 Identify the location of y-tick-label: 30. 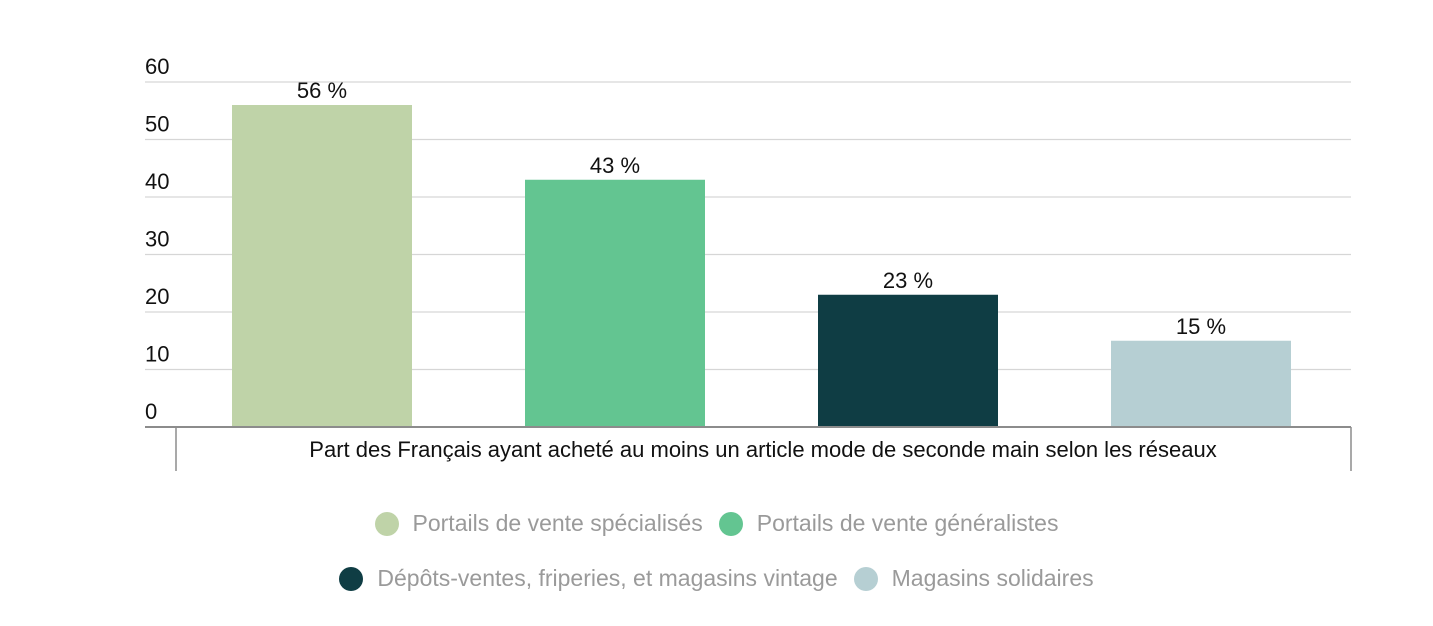
(157, 239).